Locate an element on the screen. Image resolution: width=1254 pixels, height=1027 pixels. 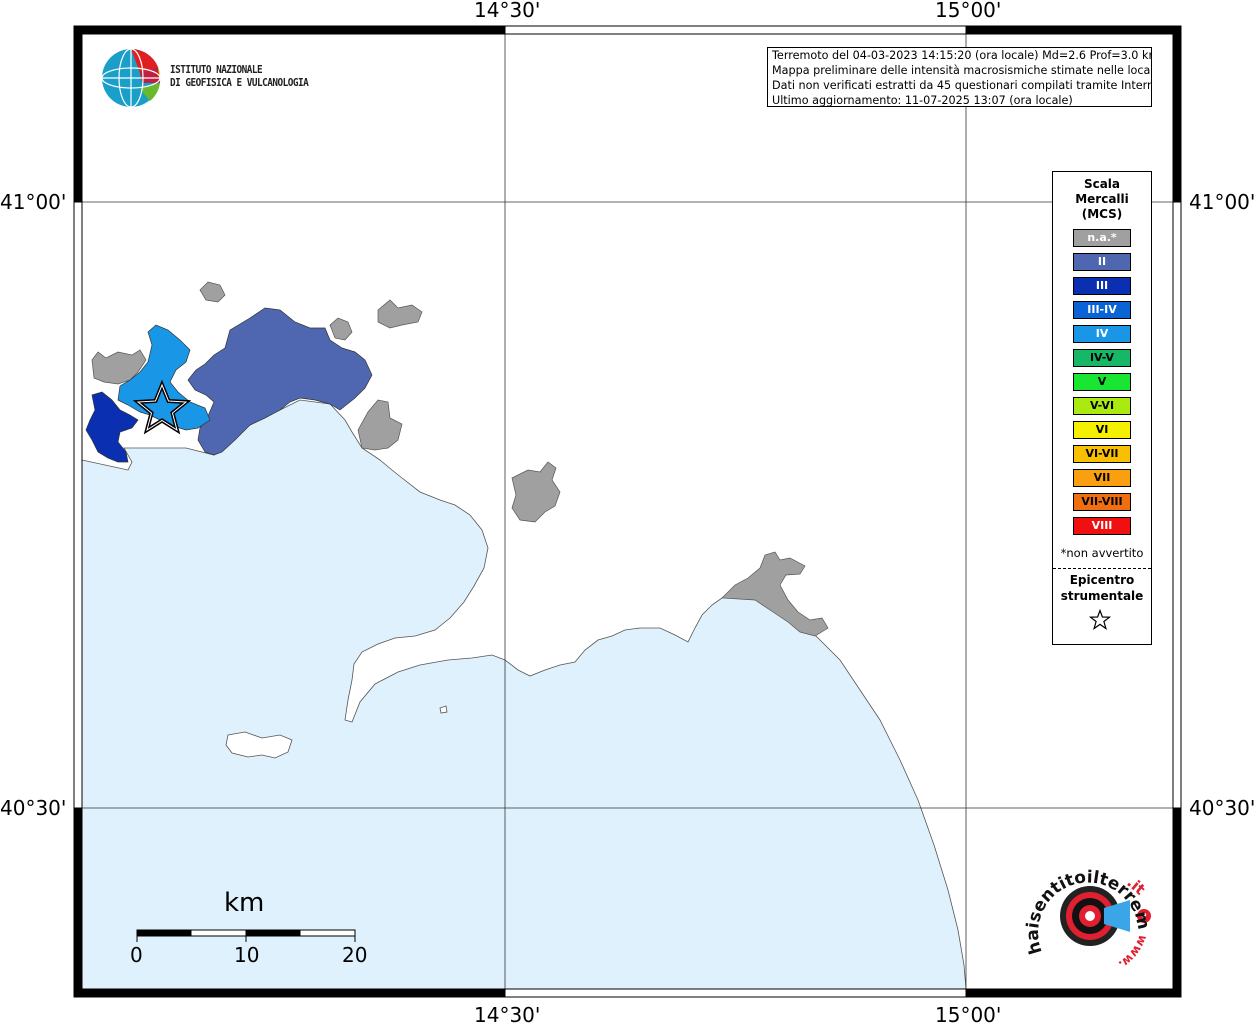
legend-epicentre-2: strumentale is located at coordinates (1102, 596).